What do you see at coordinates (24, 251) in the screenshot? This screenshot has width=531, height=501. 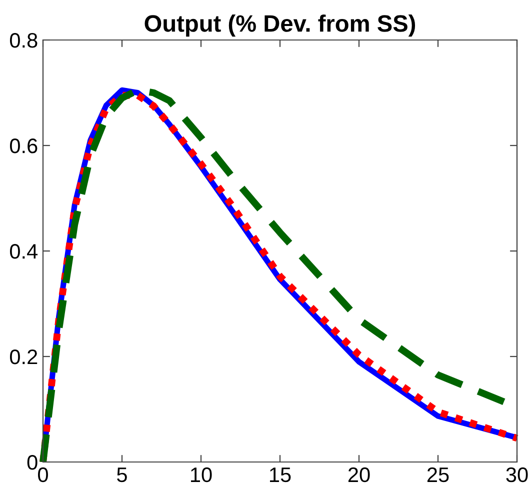 I see `y-tick-label: 0.4` at bounding box center [24, 251].